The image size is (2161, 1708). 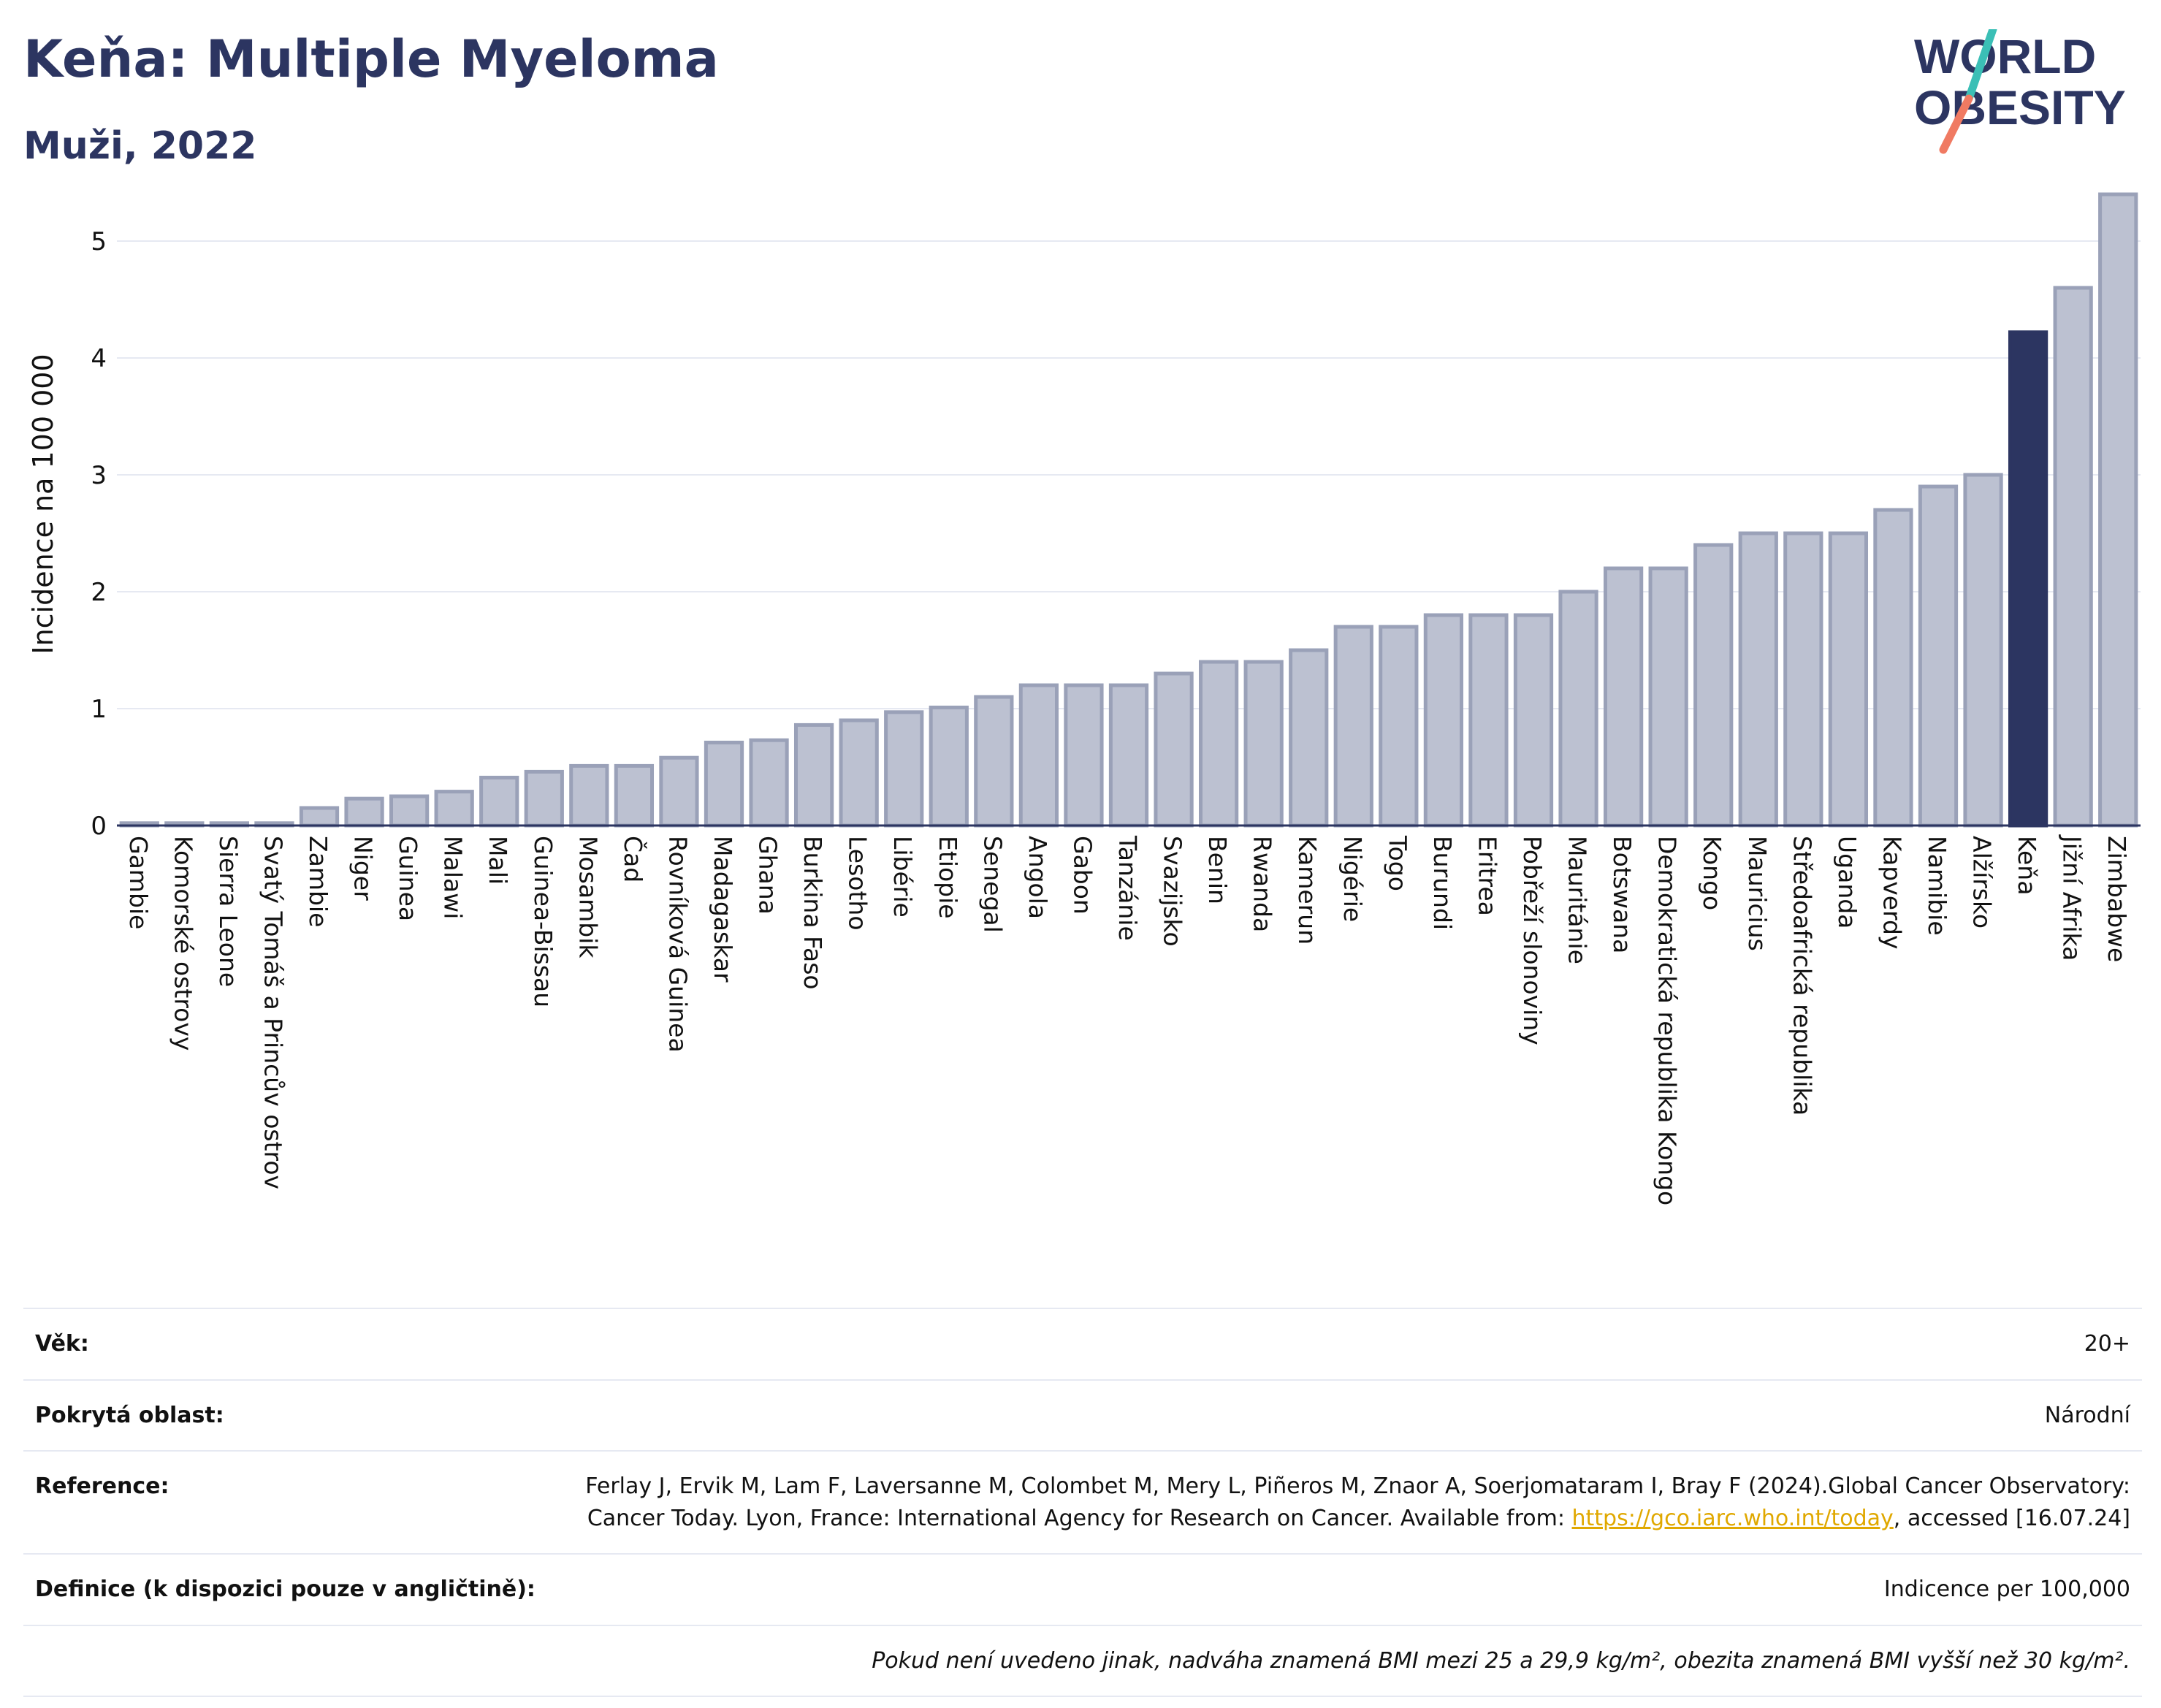 What do you see at coordinates (183, 943) in the screenshot?
I see `x-tick-label: Komorské ostrovy` at bounding box center [183, 943].